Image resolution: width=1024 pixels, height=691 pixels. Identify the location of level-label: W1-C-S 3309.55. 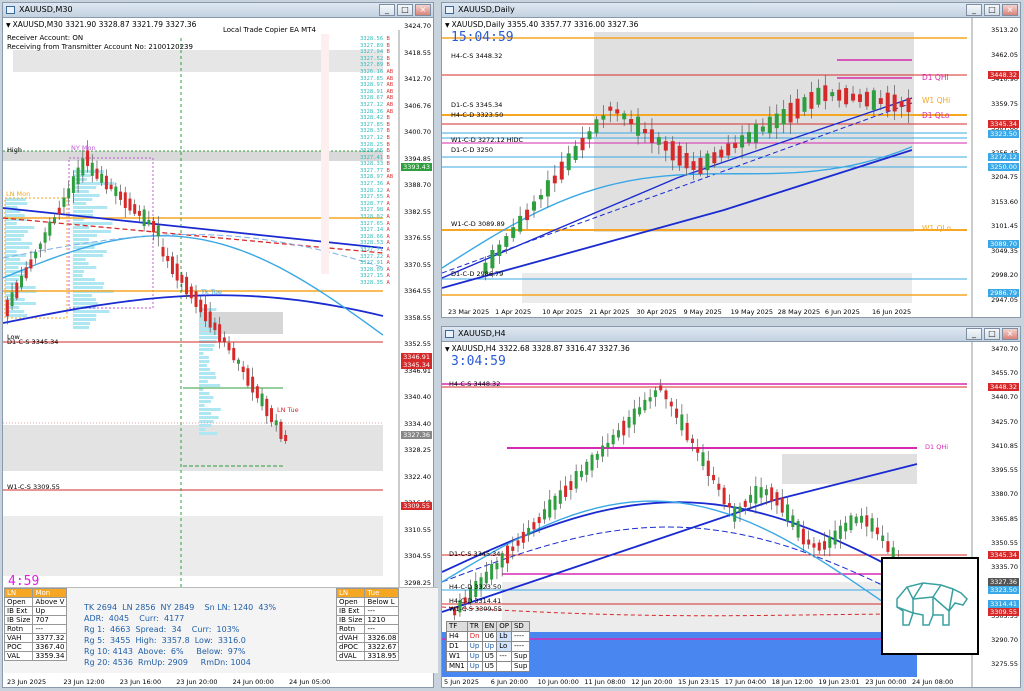
(475, 609).